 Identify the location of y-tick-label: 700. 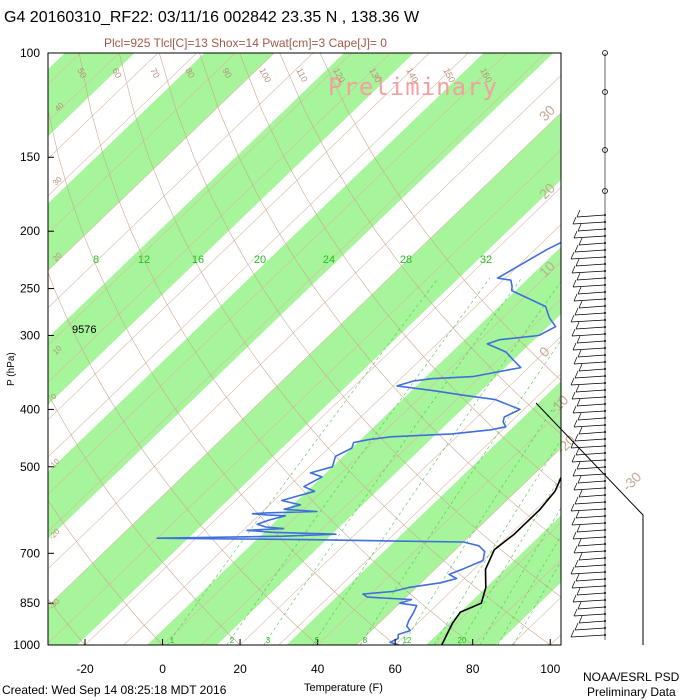
(30, 553).